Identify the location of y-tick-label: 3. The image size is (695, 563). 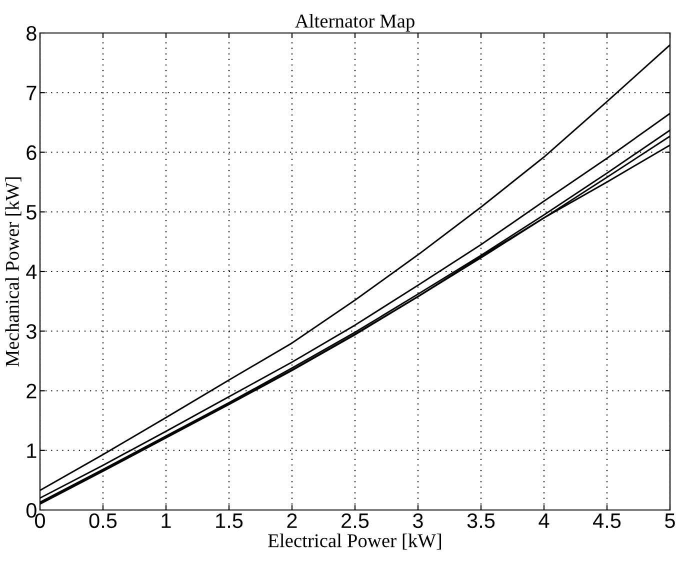
(31, 331).